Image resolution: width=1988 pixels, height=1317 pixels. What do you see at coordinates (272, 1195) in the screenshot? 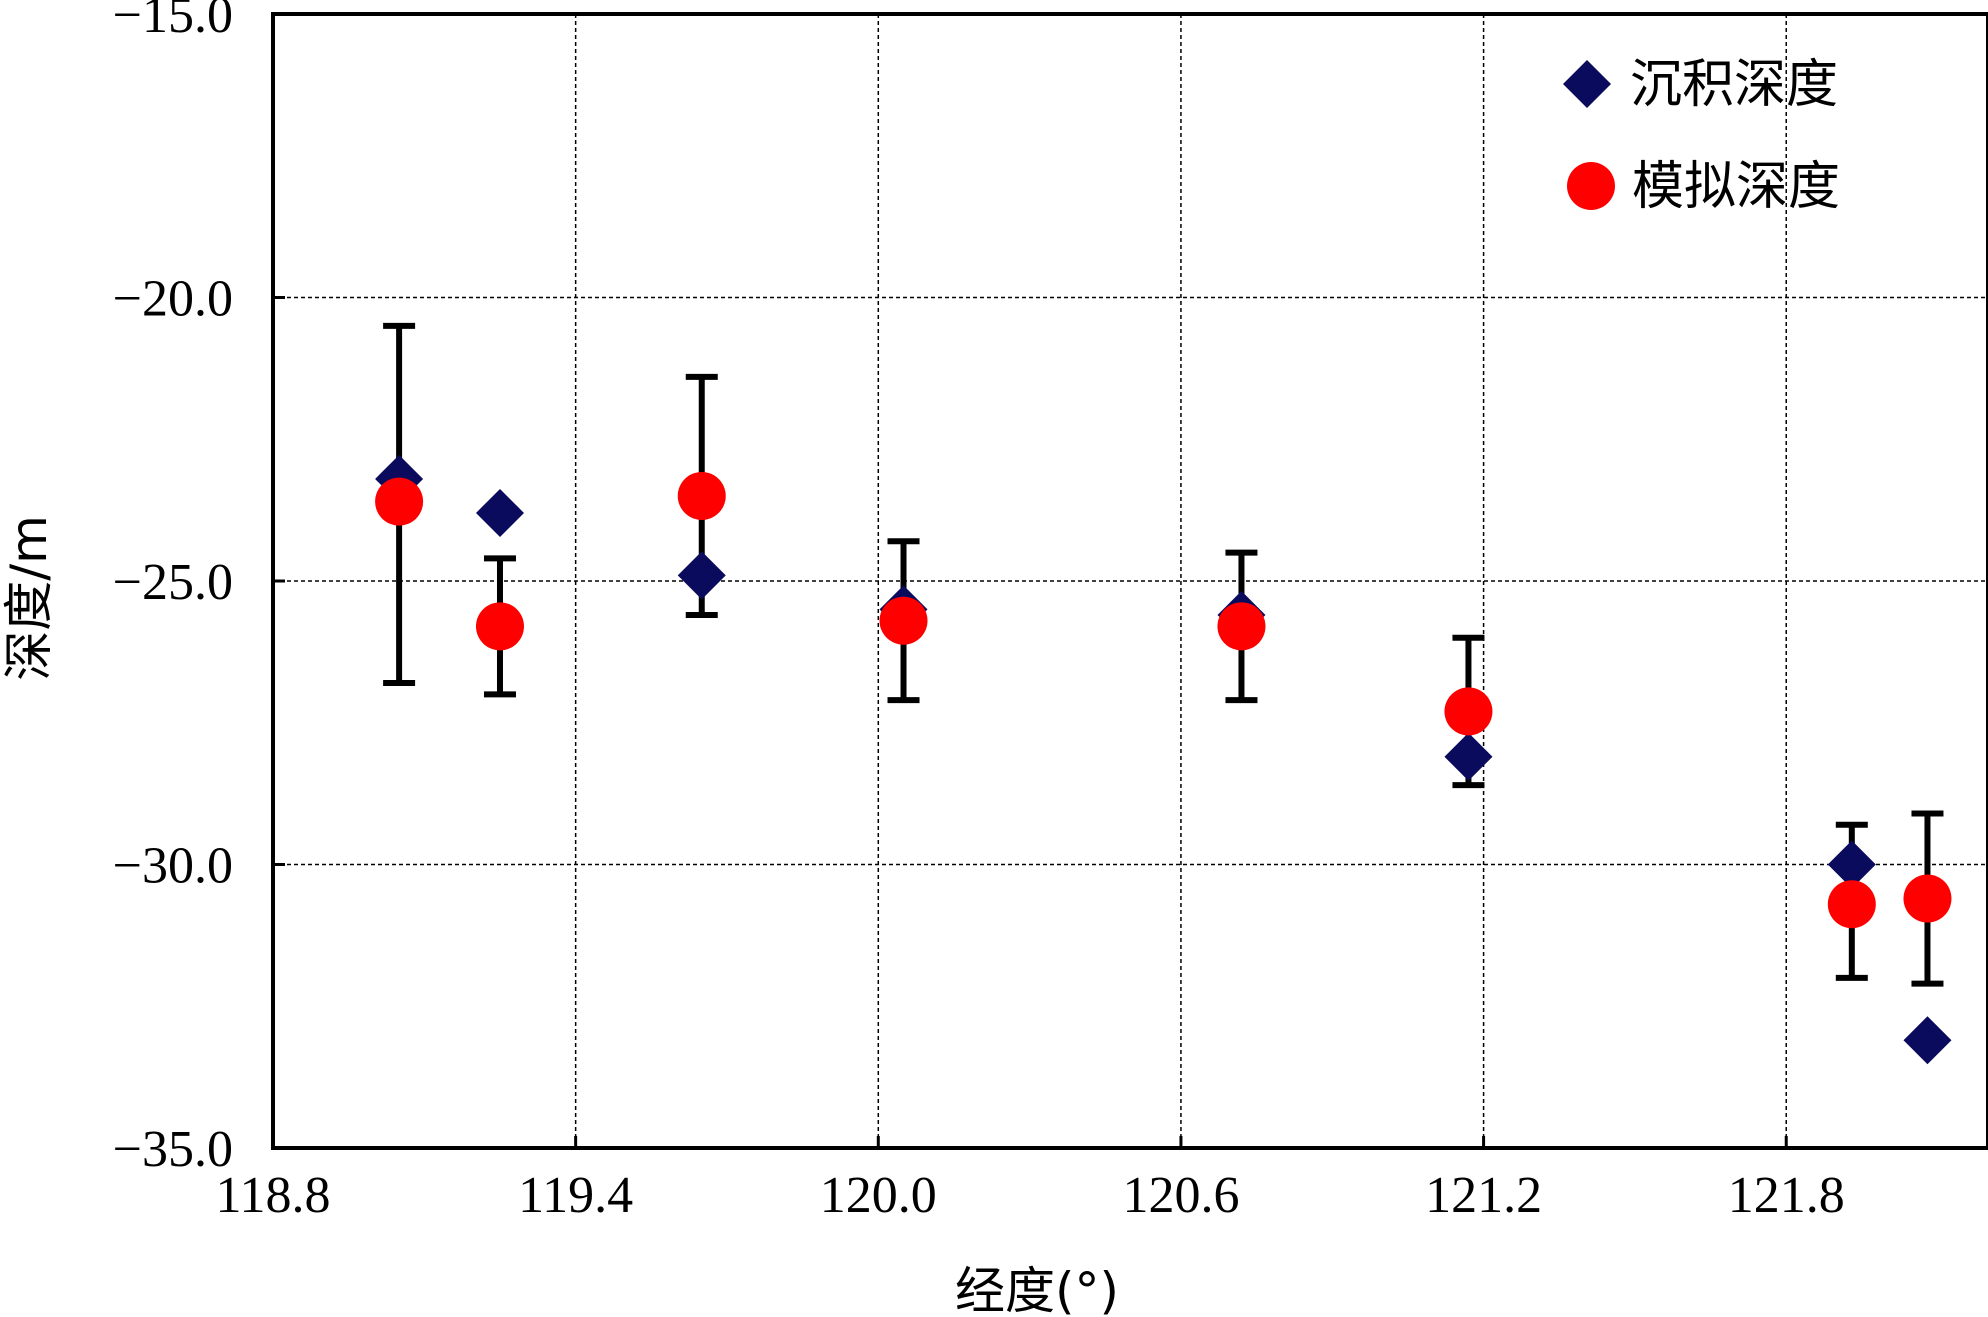
I see `x-tick-label: 118.8` at bounding box center [272, 1195].